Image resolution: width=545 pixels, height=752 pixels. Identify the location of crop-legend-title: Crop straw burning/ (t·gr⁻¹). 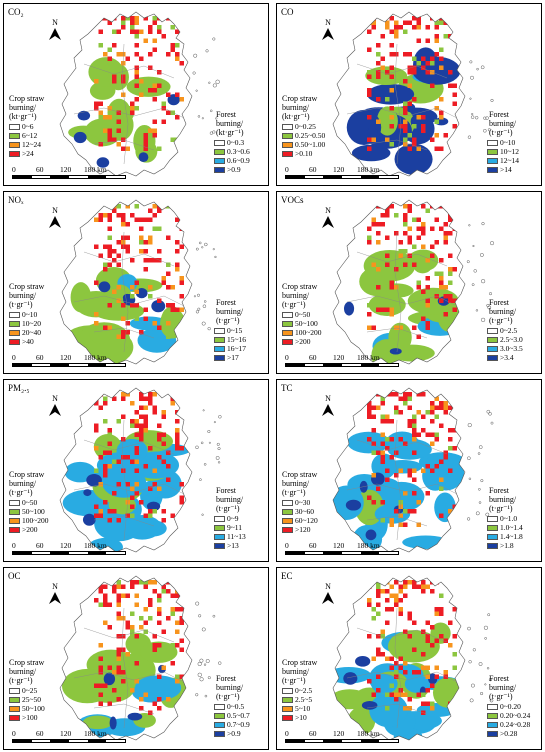
(27, 483).